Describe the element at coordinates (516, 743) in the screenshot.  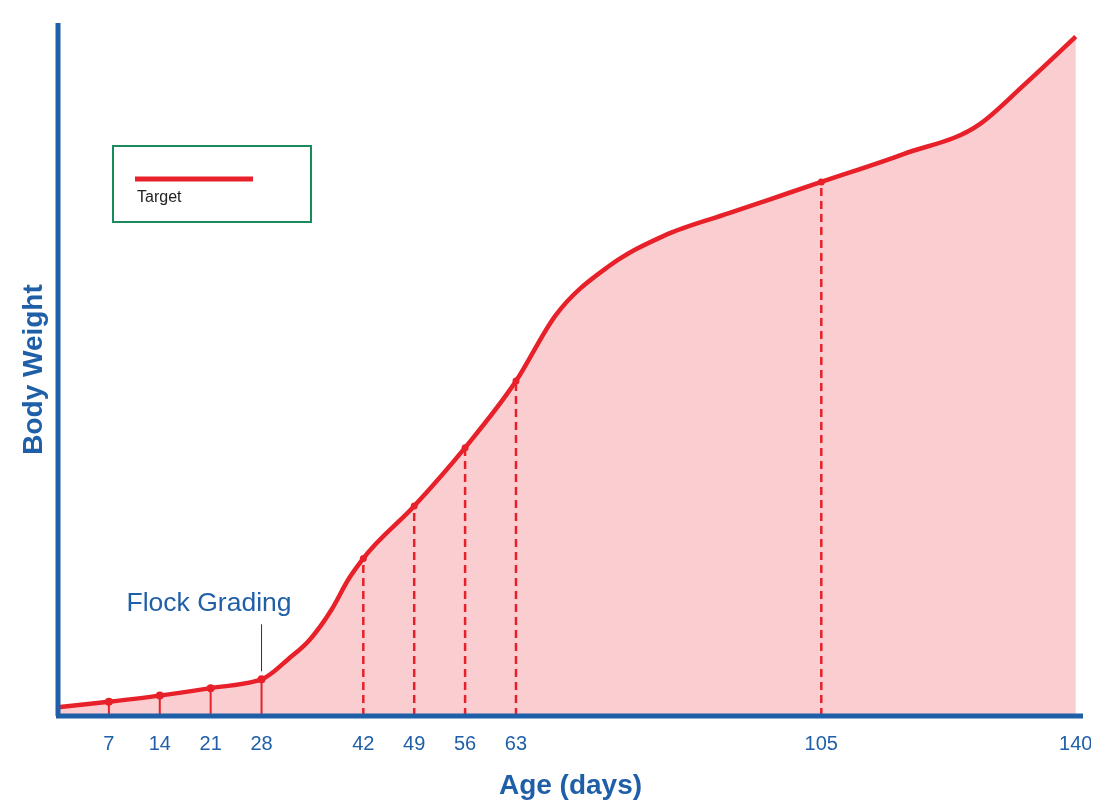
I see `x-tick-label: 63` at that location.